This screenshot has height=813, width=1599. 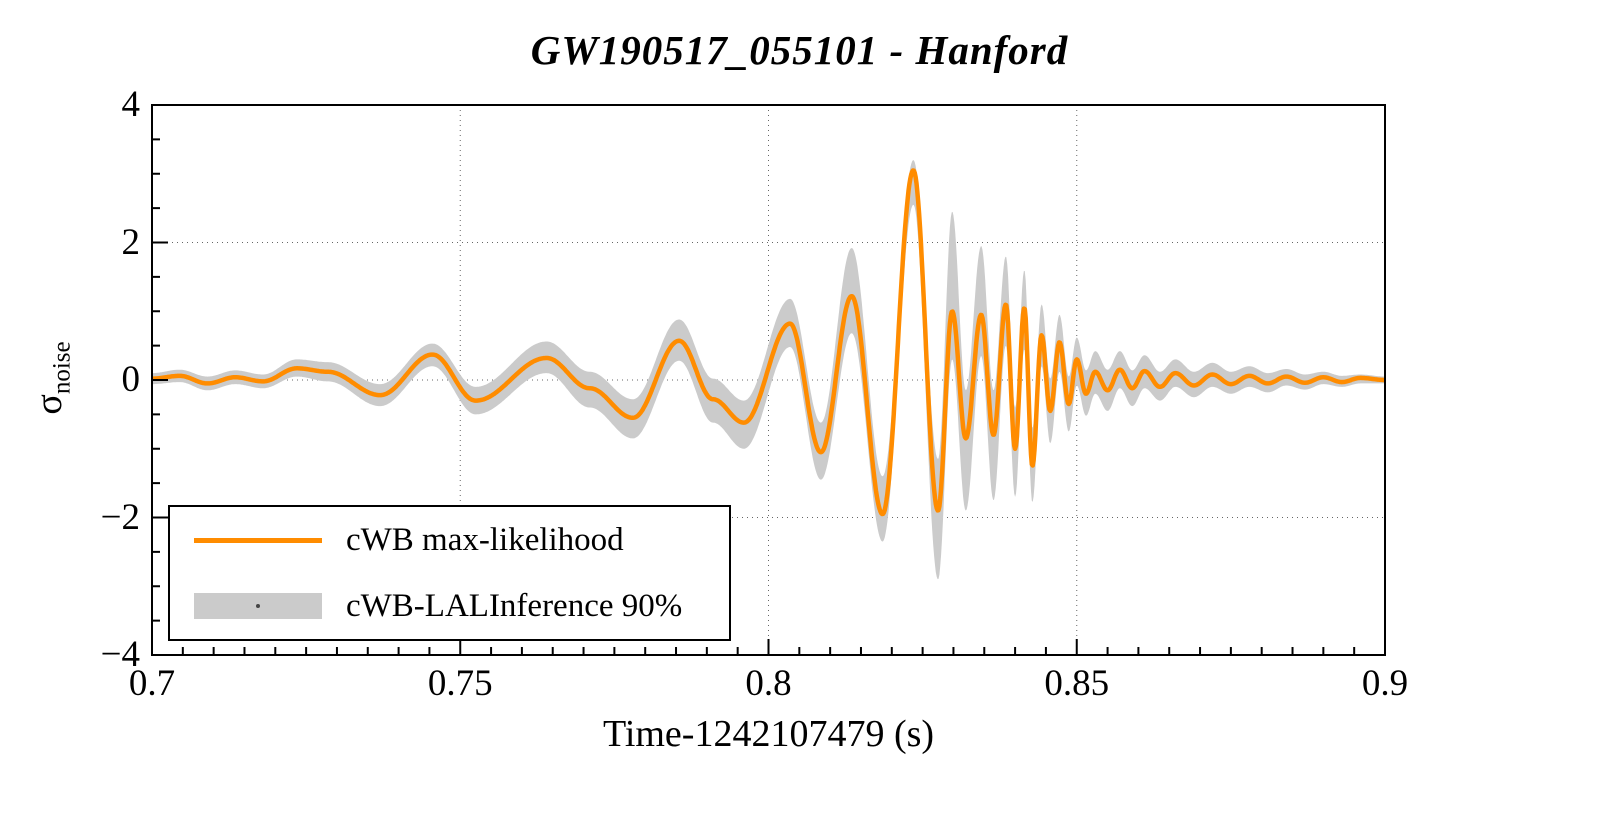 What do you see at coordinates (131, 379) in the screenshot?
I see `y-tick-label: 0` at bounding box center [131, 379].